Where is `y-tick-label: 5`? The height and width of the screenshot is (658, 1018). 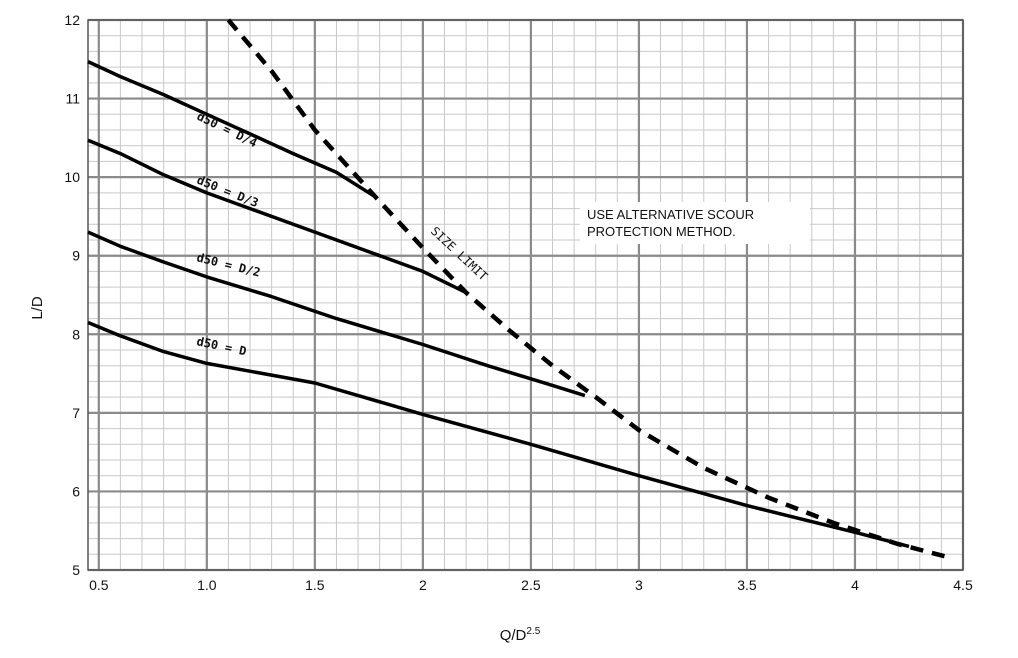
y-tick-label: 5 is located at coordinates (76, 570).